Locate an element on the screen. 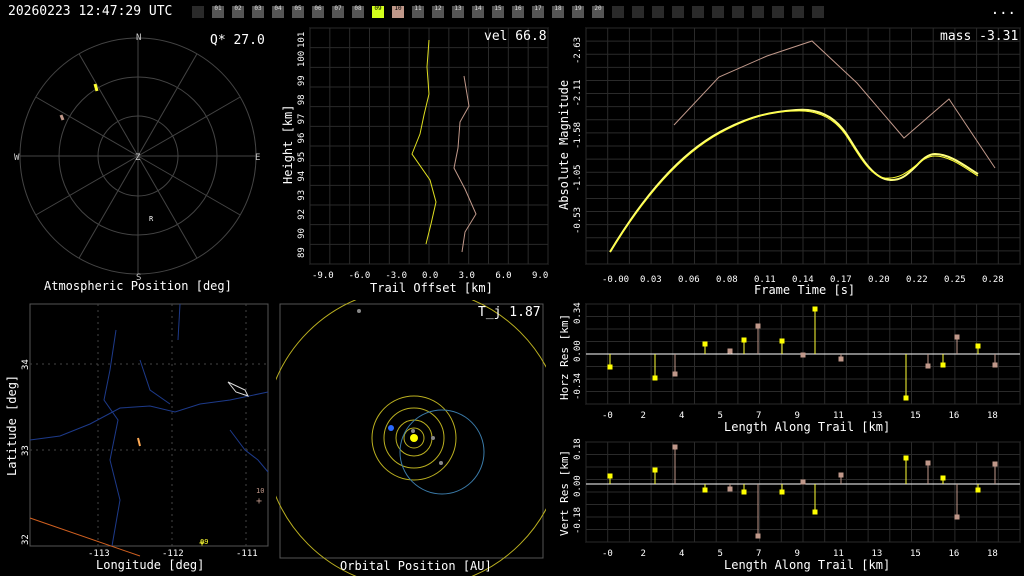  x-tick-label: 0.11 is located at coordinates (765, 280).